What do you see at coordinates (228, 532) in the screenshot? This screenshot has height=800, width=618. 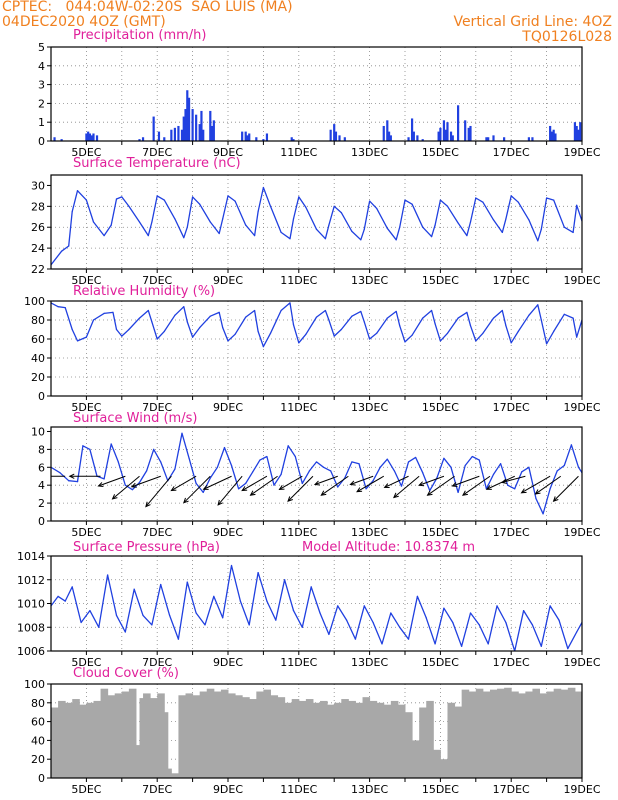 I see `wind-xtick-label: 9DEC` at bounding box center [228, 532].